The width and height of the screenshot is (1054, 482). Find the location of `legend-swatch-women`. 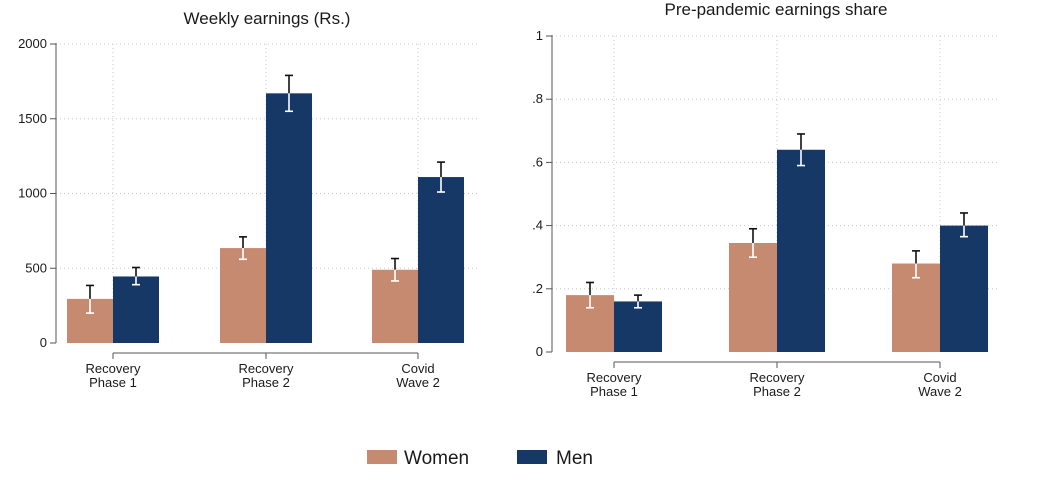

legend-swatch-women is located at coordinates (382, 457).